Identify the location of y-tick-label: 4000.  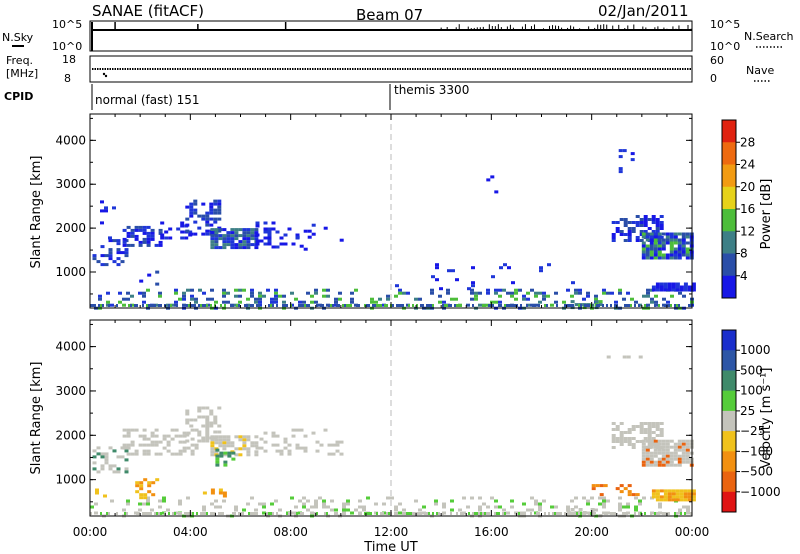
(70, 140).